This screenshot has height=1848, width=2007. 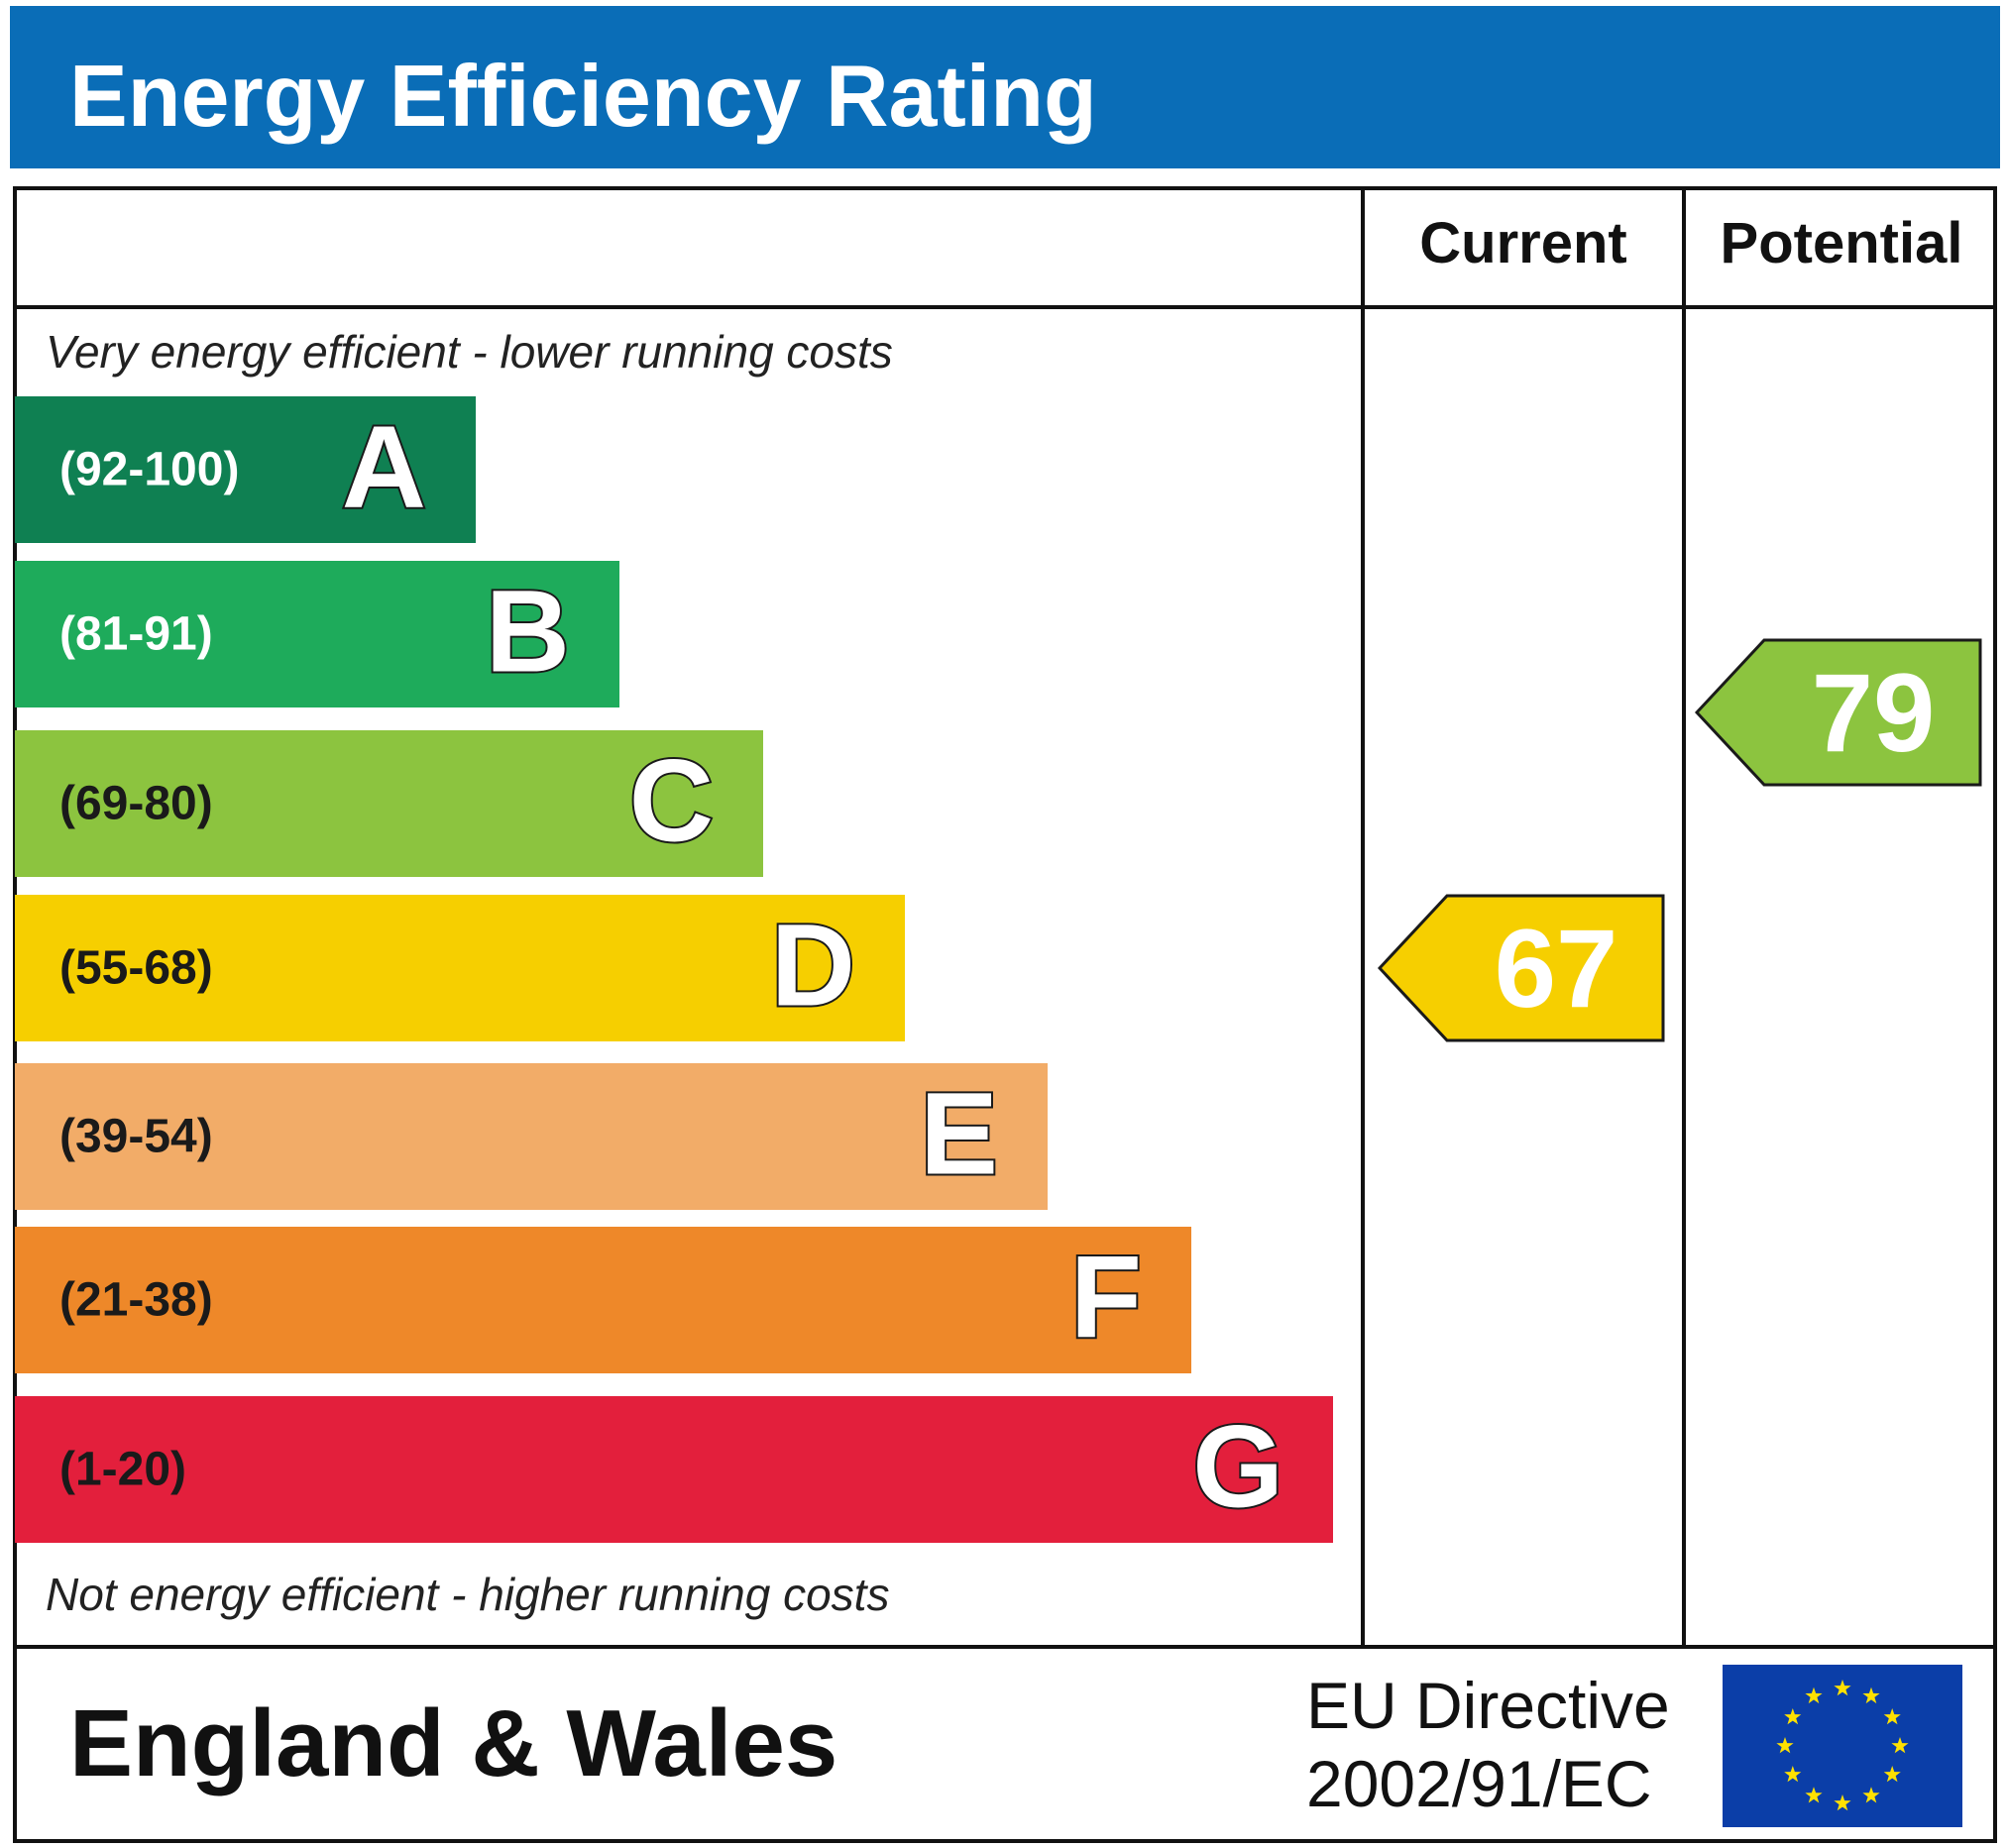 I want to click on band-letter: F, so click(x=1106, y=1297).